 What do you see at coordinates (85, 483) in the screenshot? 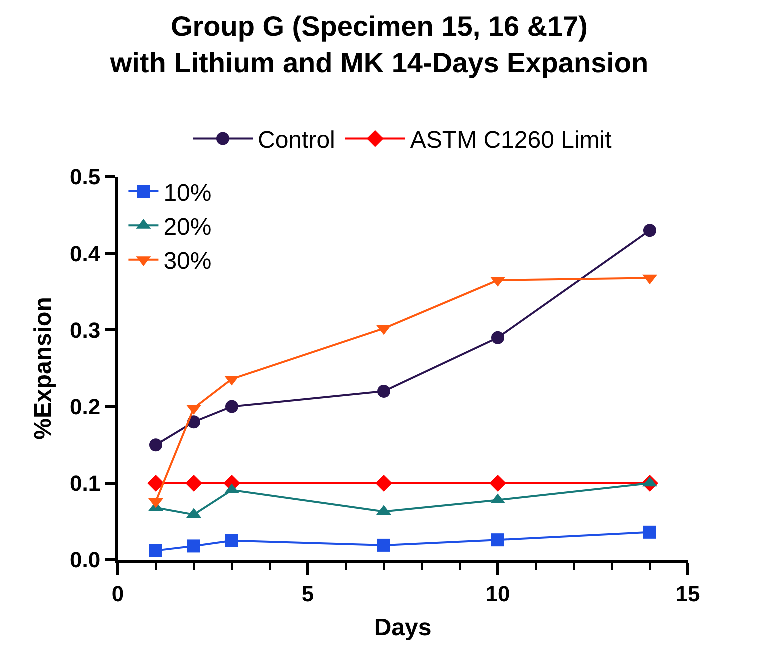
I see `y-tick-label: 0.1` at bounding box center [85, 483].